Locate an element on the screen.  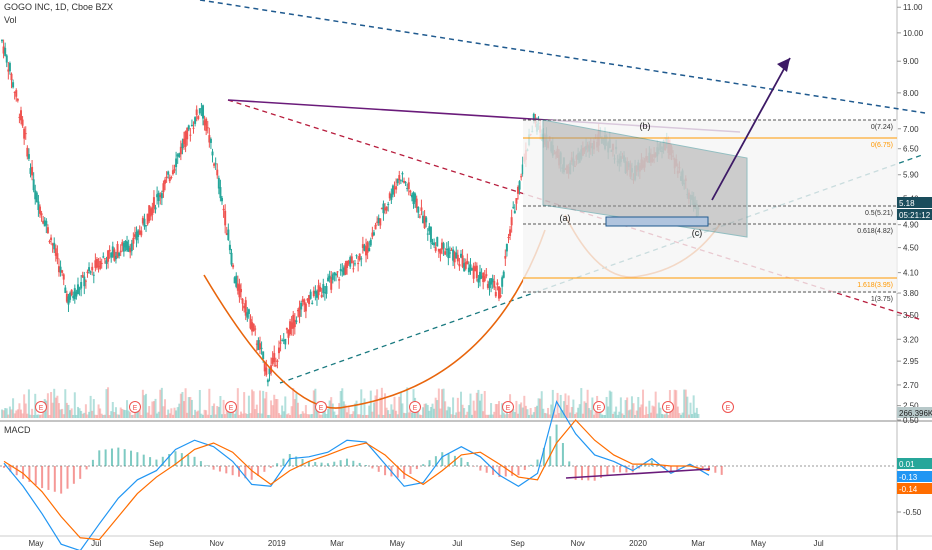
time-tick-label: 2019 is located at coordinates (277, 543).